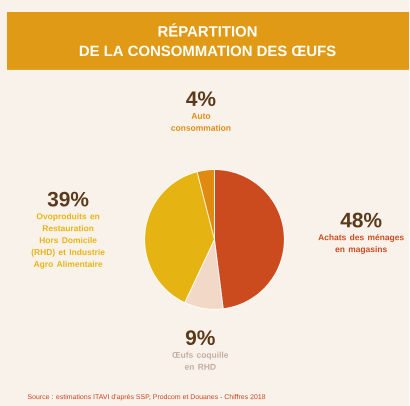 Image resolution: width=410 pixels, height=406 pixels. I want to click on chart-title: RÉPARTITION, so click(207, 30).